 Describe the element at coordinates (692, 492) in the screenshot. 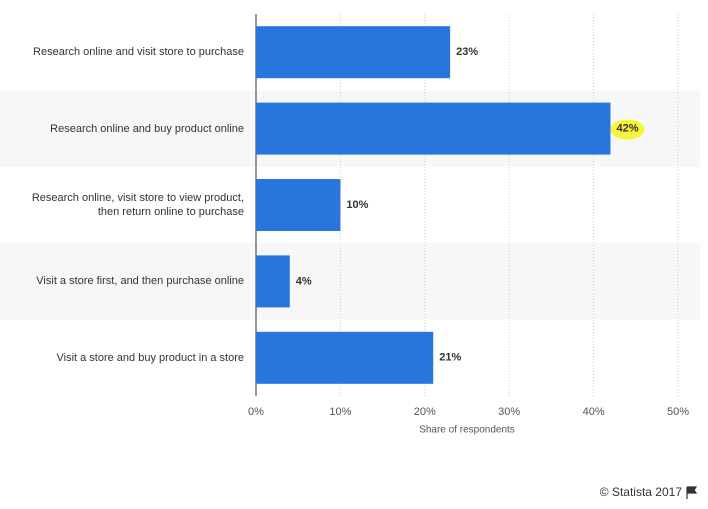

I see `flag-icon` at that location.